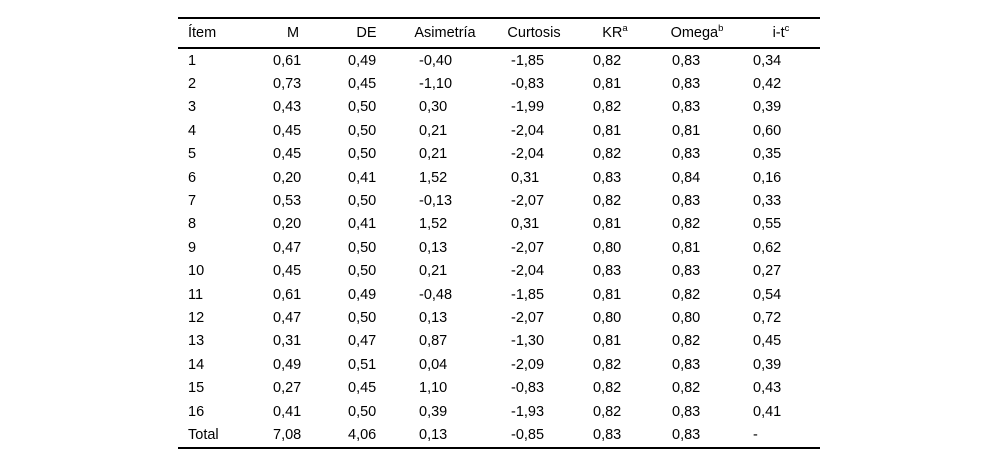 This screenshot has height=461, width=1000. I want to click on column-header-label: KR, so click(612, 33).